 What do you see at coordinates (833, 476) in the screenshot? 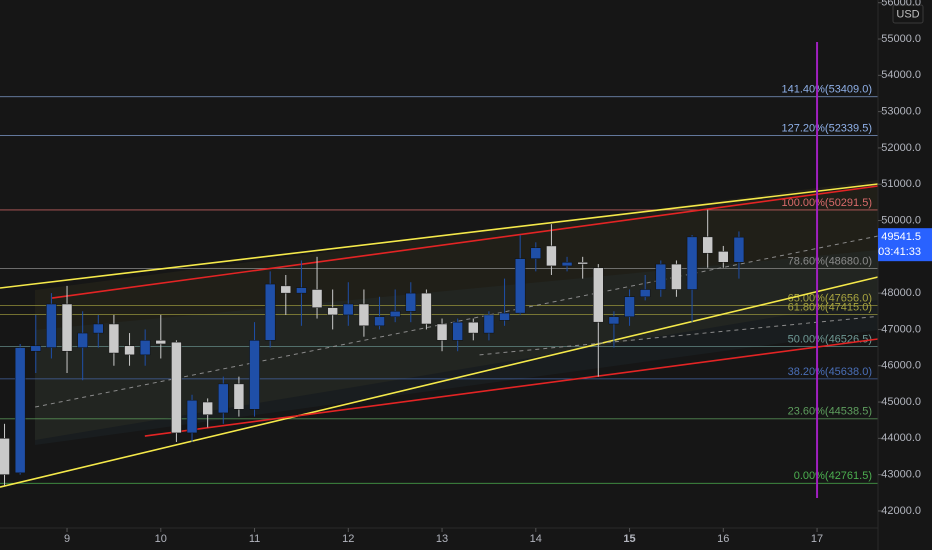
I see `fib-label: 0.00%(42761.5)` at bounding box center [833, 476].